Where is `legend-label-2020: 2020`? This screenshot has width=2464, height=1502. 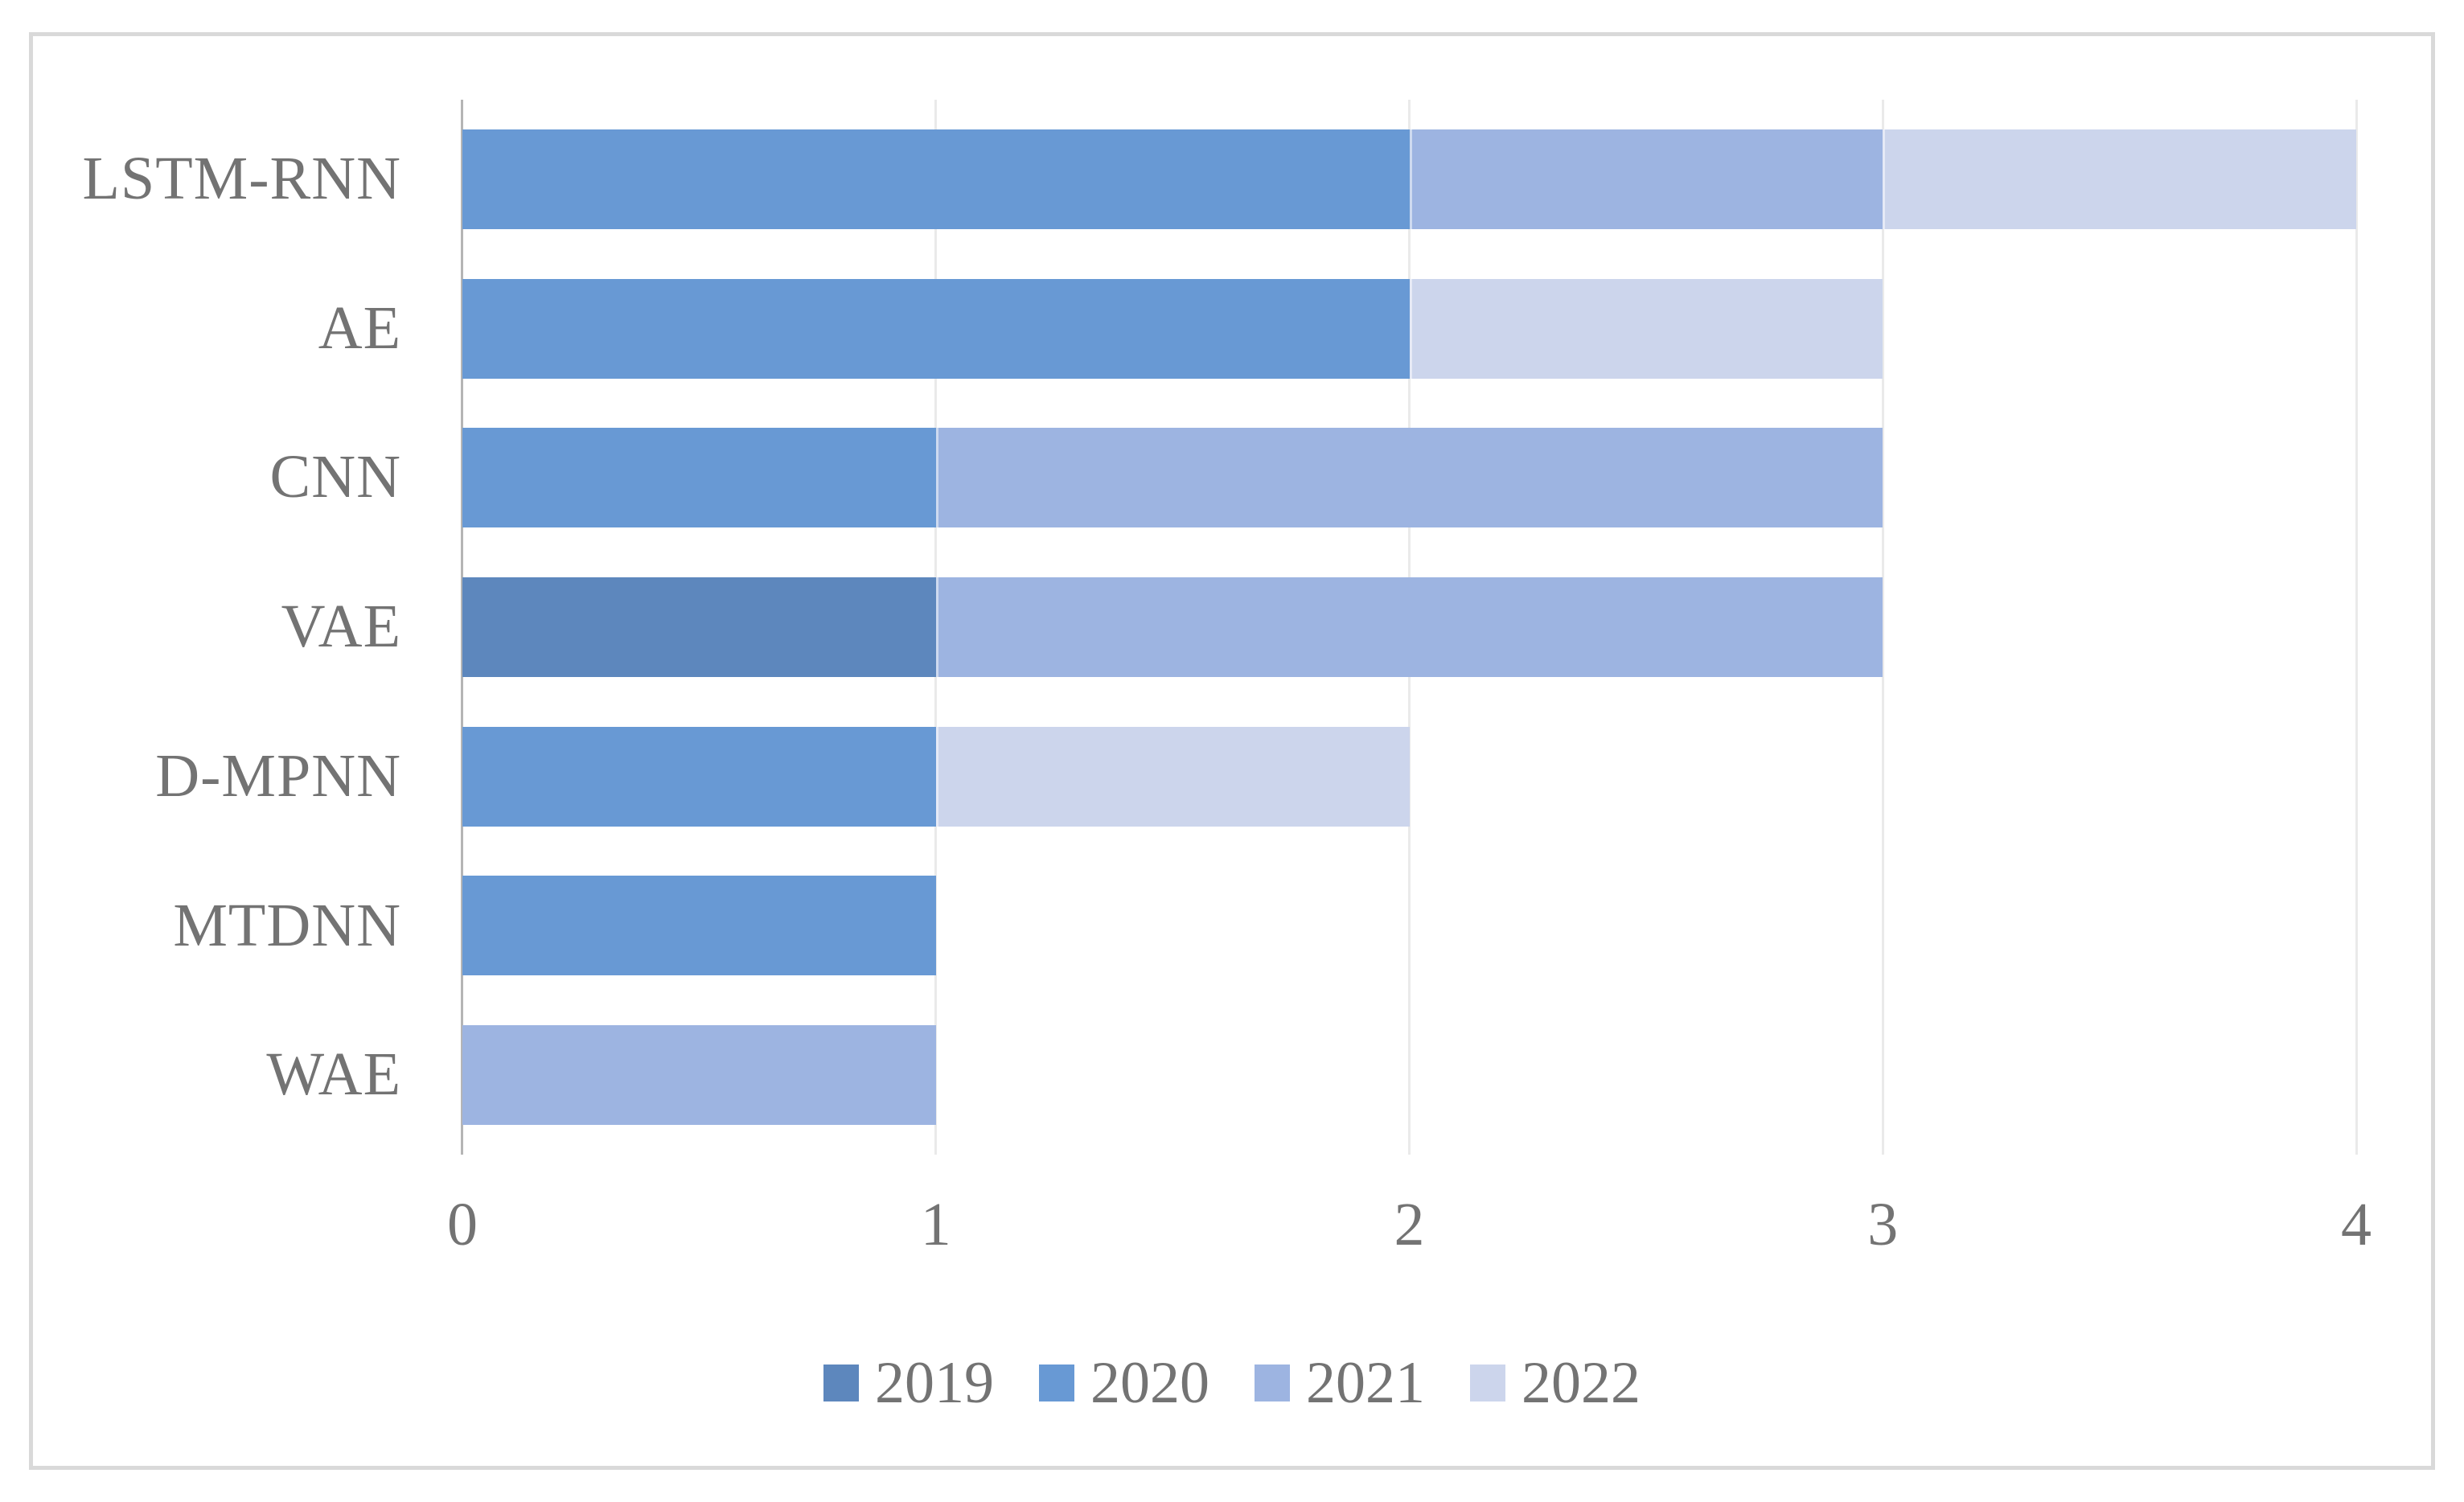
legend-label-2020: 2020 is located at coordinates (1149, 1383).